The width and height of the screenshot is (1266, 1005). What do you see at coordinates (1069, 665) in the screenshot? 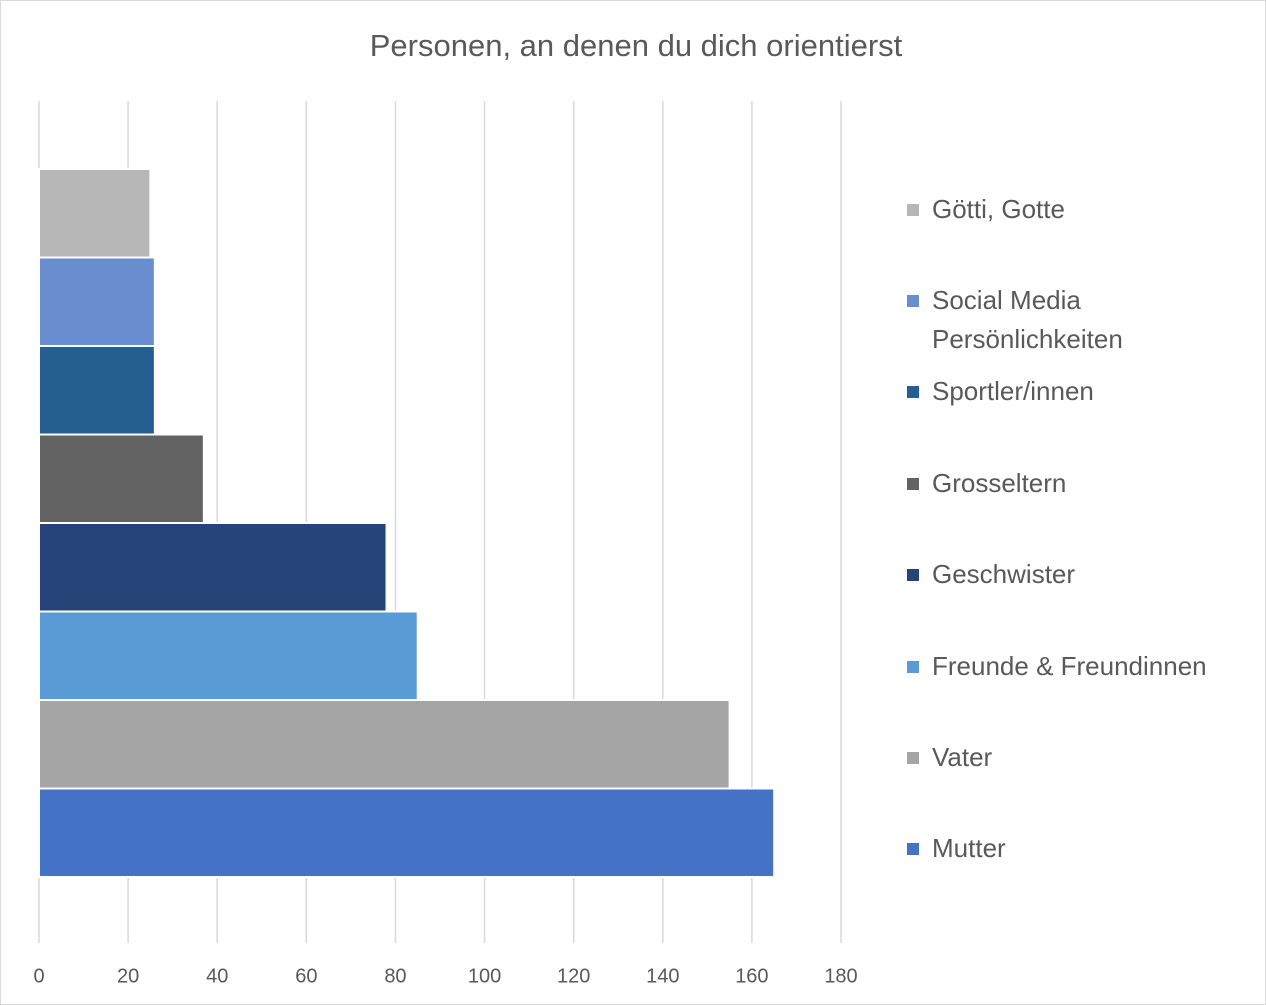
I see `legend-label: Freunde & Freundinnen` at bounding box center [1069, 665].